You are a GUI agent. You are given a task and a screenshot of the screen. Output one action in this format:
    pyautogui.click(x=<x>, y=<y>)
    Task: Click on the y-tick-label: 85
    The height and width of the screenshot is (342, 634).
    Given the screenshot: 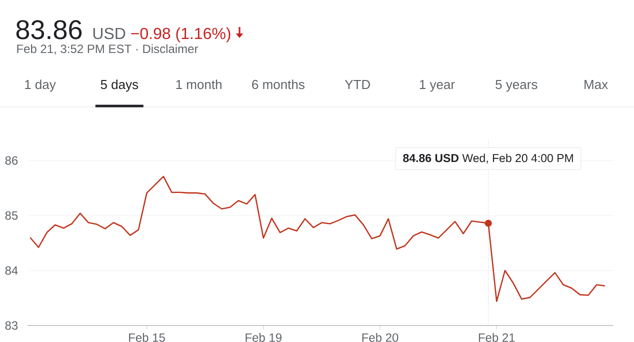 What is the action you would take?
    pyautogui.click(x=11, y=215)
    